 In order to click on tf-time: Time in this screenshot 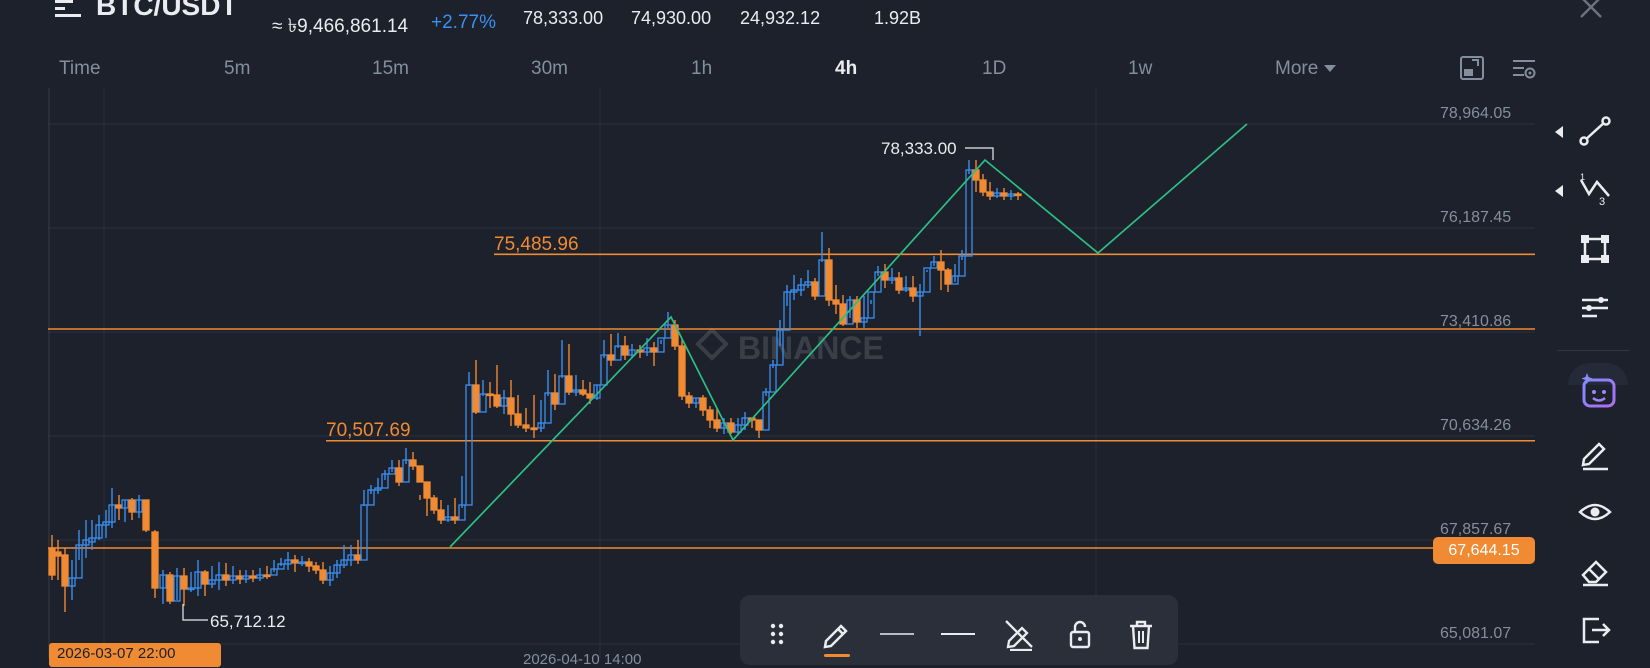, I will do `click(80, 68)`.